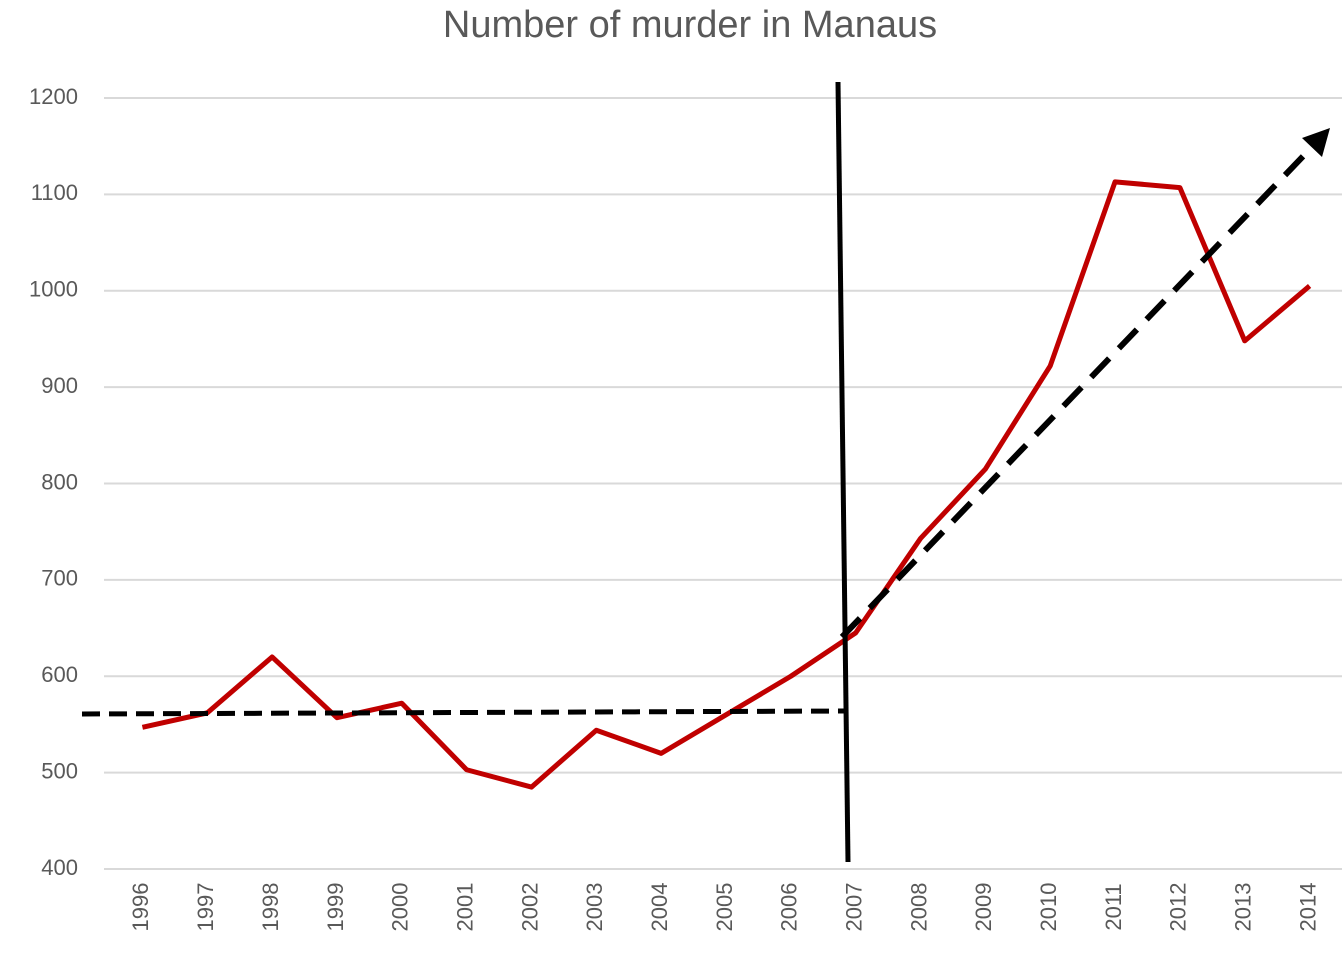  Describe the element at coordinates (270, 907) in the screenshot. I see `x-tick-label: 1998` at that location.